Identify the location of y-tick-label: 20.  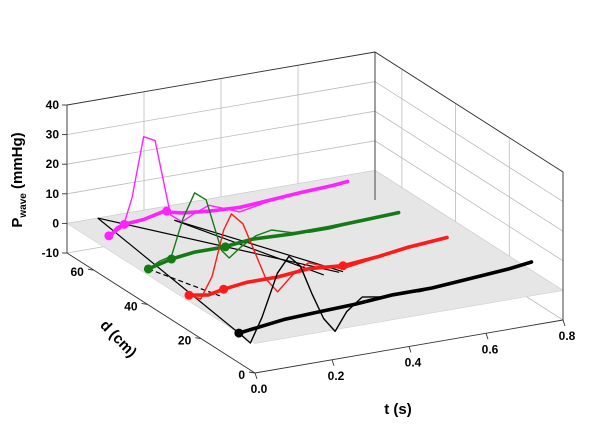
(185, 341).